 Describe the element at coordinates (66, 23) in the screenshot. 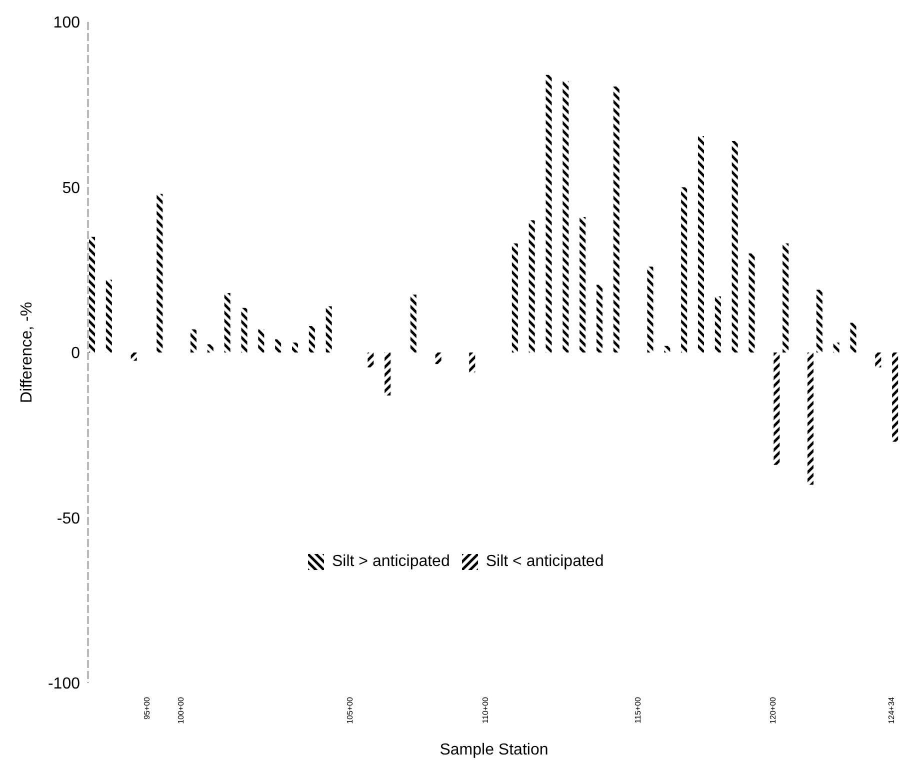

I see `y-tick-label: 100` at that location.